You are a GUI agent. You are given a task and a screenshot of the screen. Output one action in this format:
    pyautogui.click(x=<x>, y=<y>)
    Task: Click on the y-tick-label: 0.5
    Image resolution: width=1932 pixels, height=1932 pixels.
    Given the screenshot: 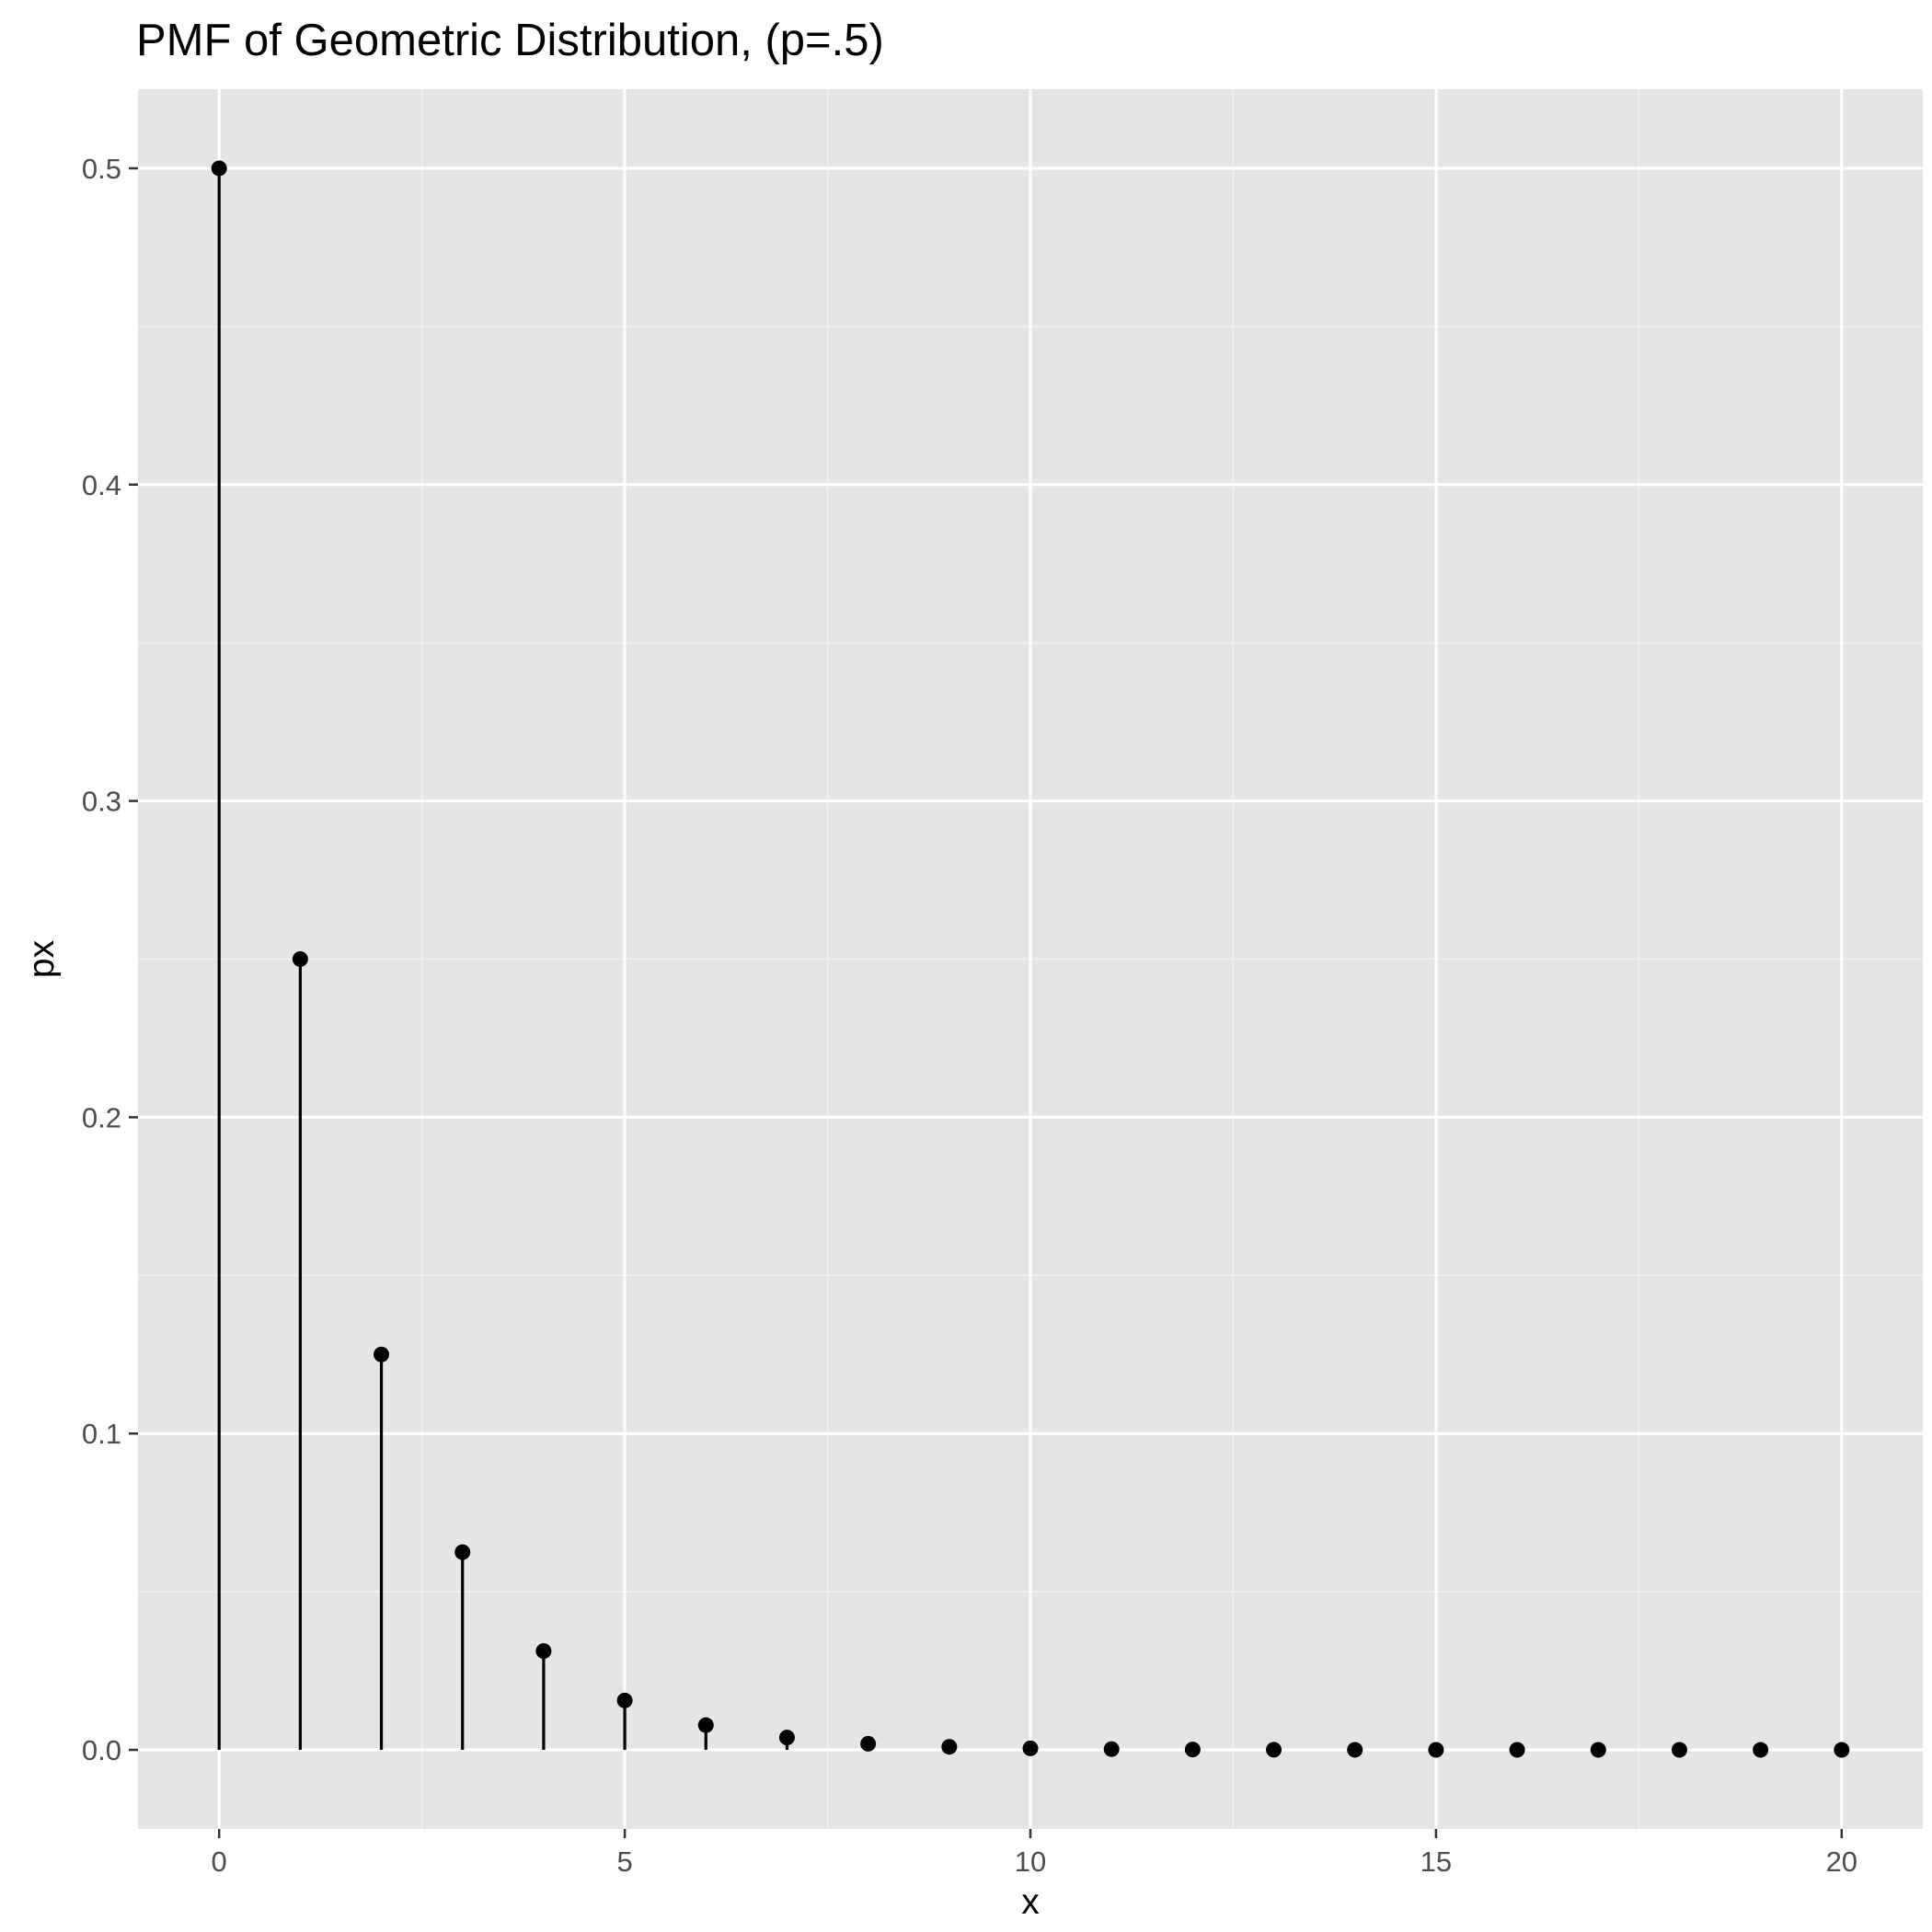 What is the action you would take?
    pyautogui.click(x=101, y=169)
    